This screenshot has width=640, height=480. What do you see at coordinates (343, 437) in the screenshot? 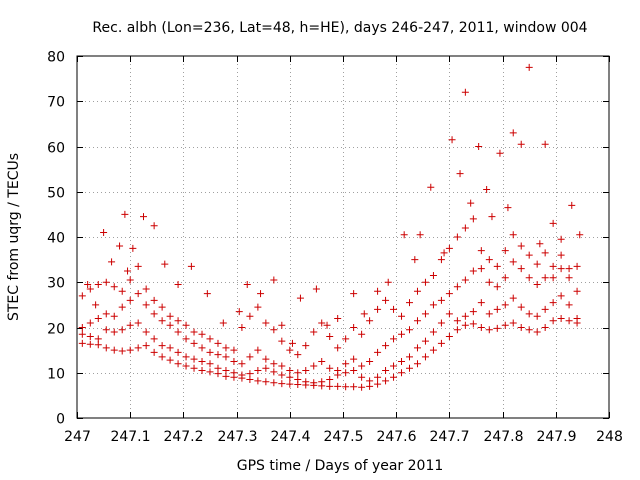
I see `x-tick-label: 247.5` at bounding box center [343, 437].